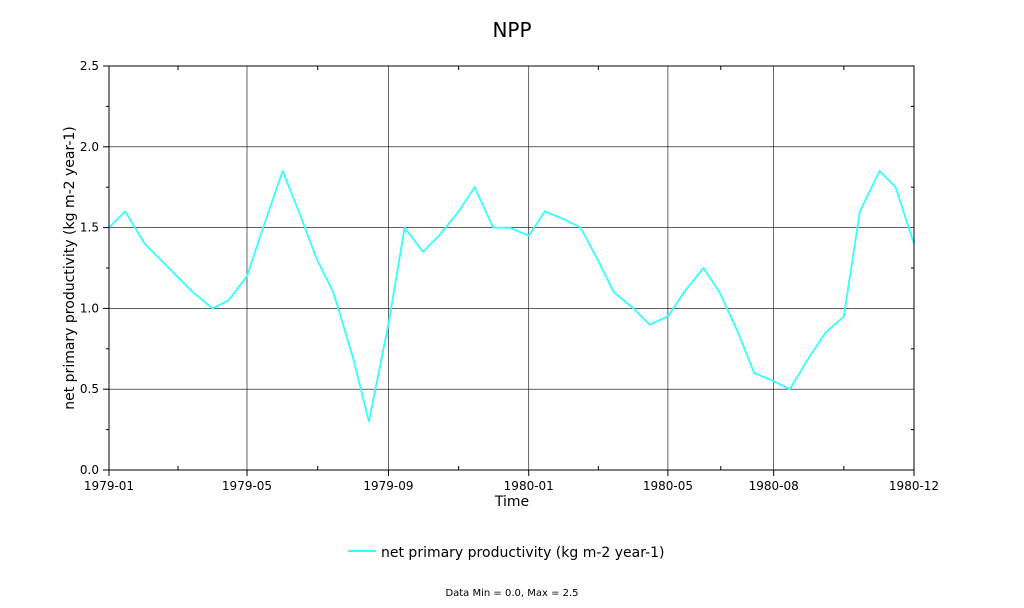 The height and width of the screenshot is (608, 1024). I want to click on x-tick-label: 1979-09, so click(388, 486).